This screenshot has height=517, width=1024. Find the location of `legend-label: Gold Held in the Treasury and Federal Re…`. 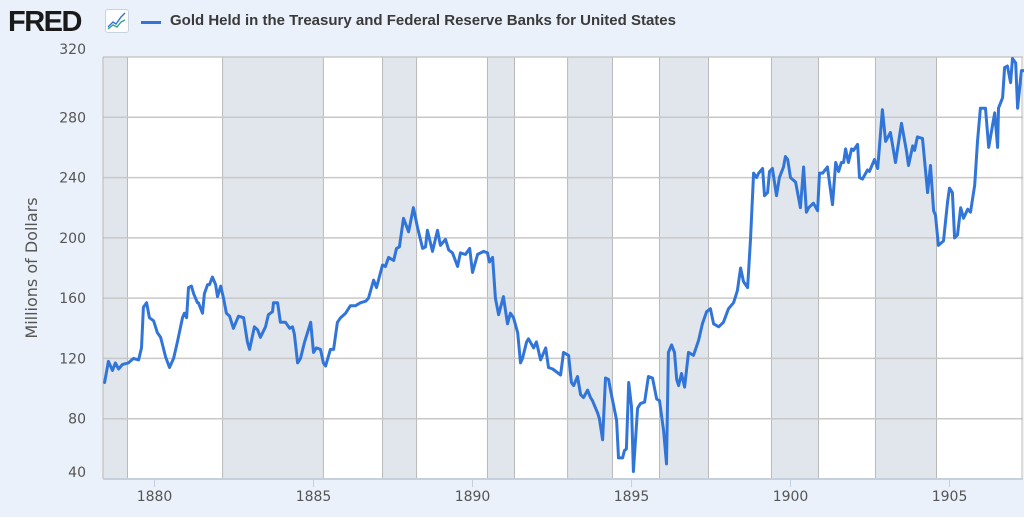

legend-label: Gold Held in the Treasury and Federal Re… is located at coordinates (423, 20).